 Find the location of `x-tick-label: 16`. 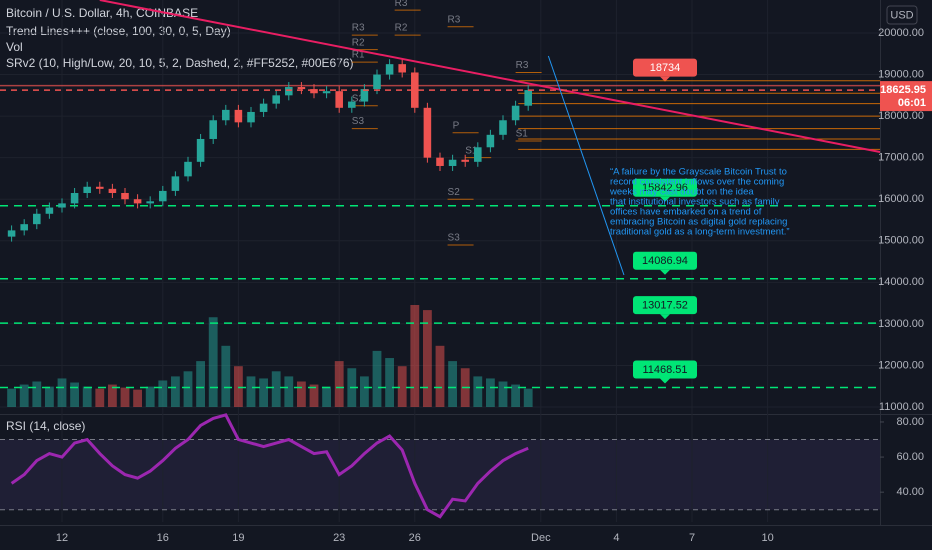

x-tick-label: 16 is located at coordinates (163, 538).